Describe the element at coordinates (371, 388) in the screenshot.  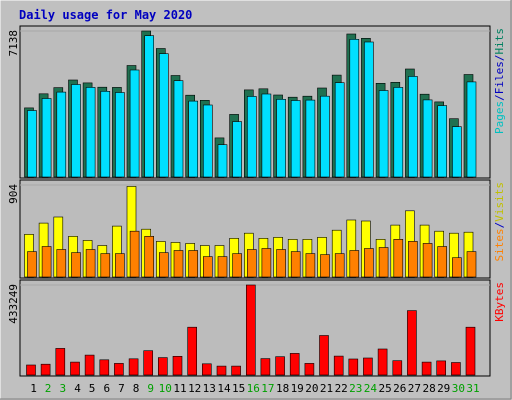
I see `day-label: 24` at that location.